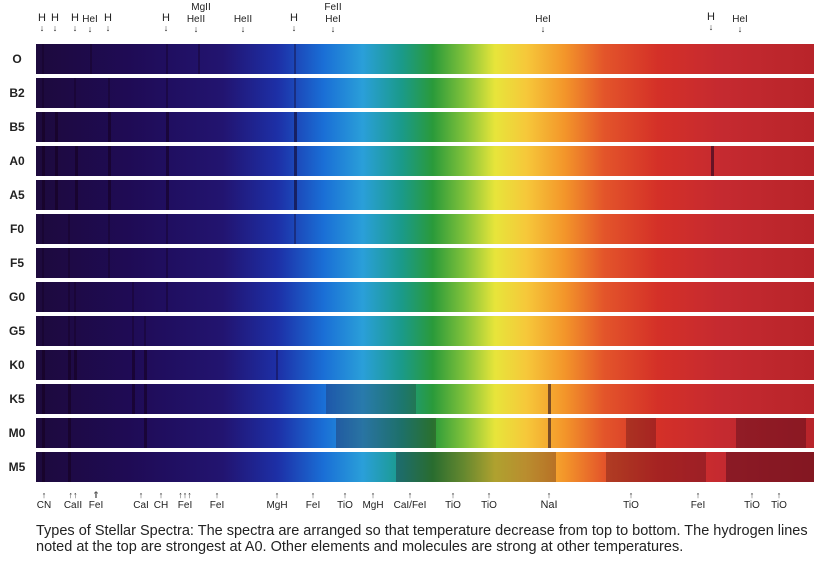  What do you see at coordinates (412, 399) in the screenshot?
I see `spectrum-row-k5: K5` at bounding box center [412, 399].